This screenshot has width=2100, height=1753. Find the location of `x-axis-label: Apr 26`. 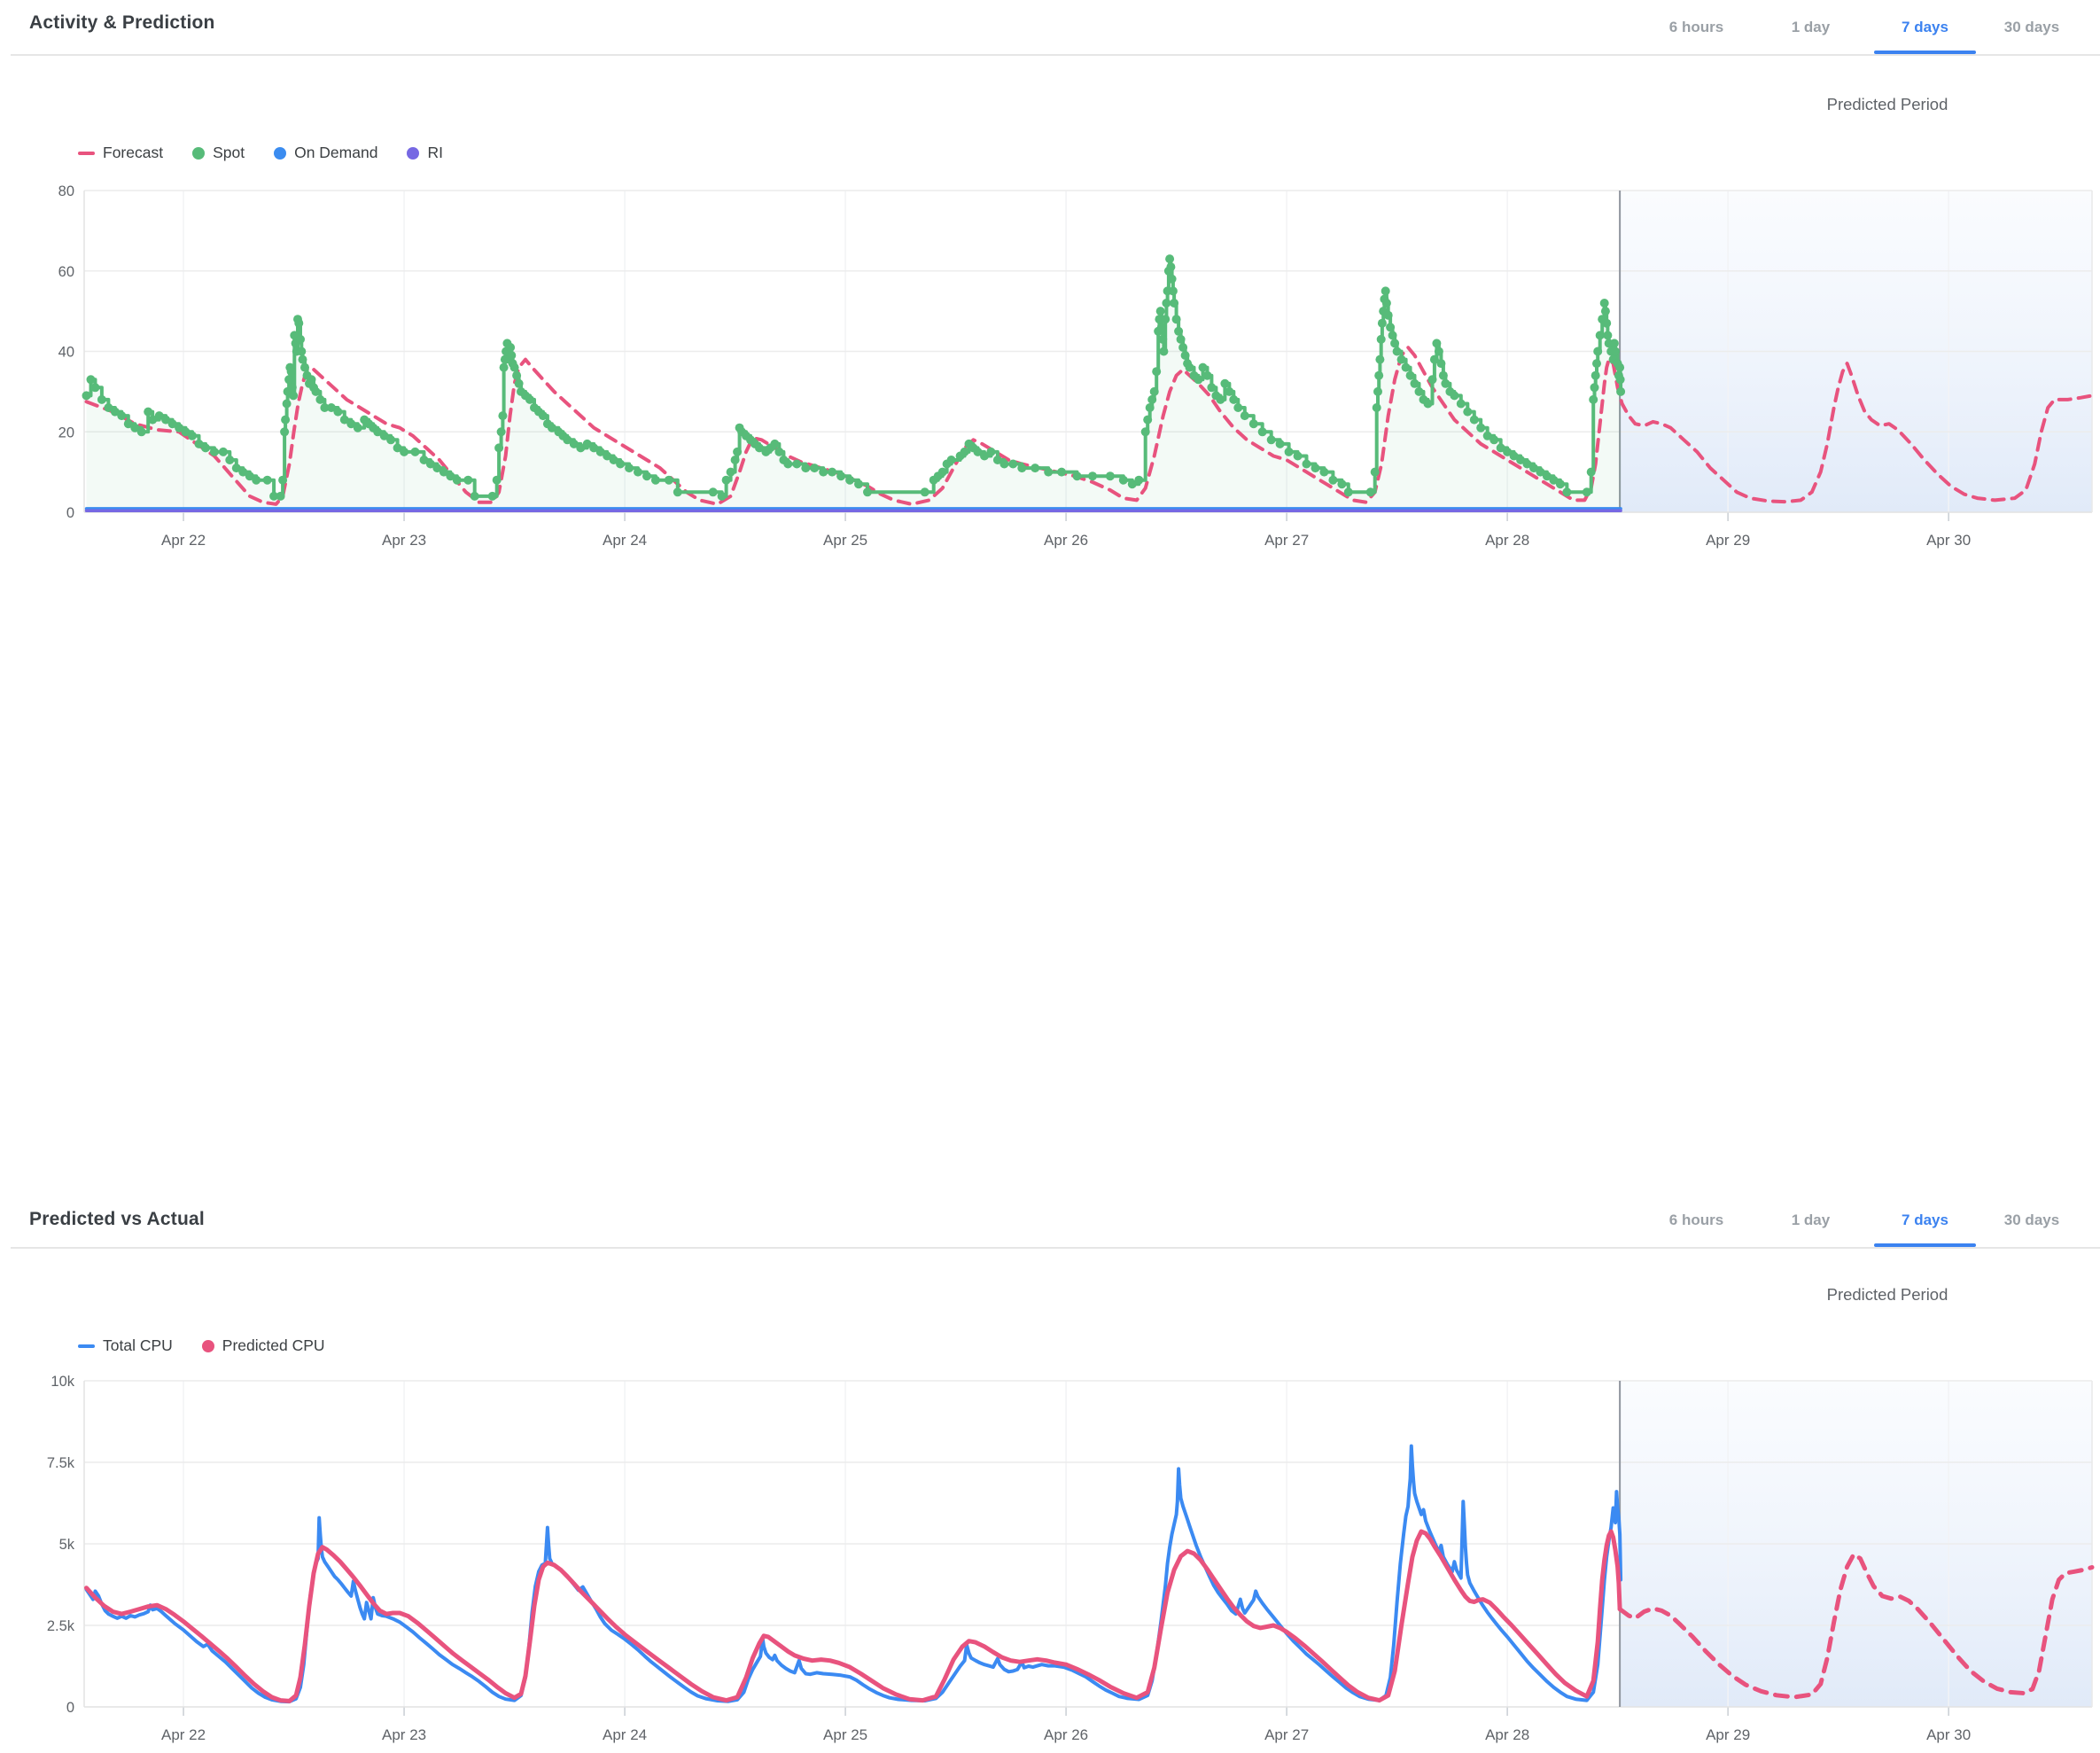

x-axis-label: Apr 26 is located at coordinates (1066, 1734).